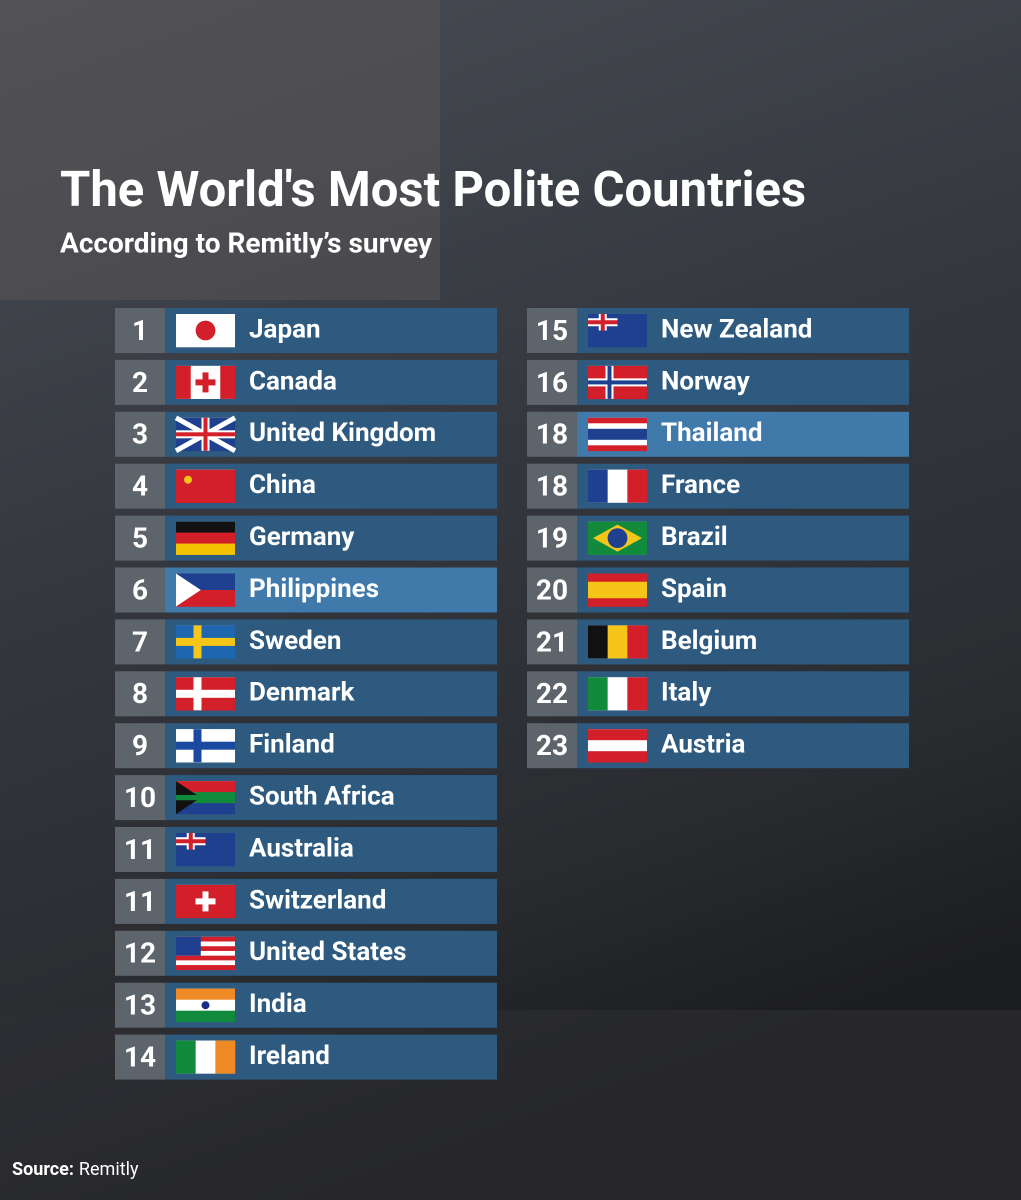  I want to click on ranking-row: 6 Philippines, so click(306, 590).